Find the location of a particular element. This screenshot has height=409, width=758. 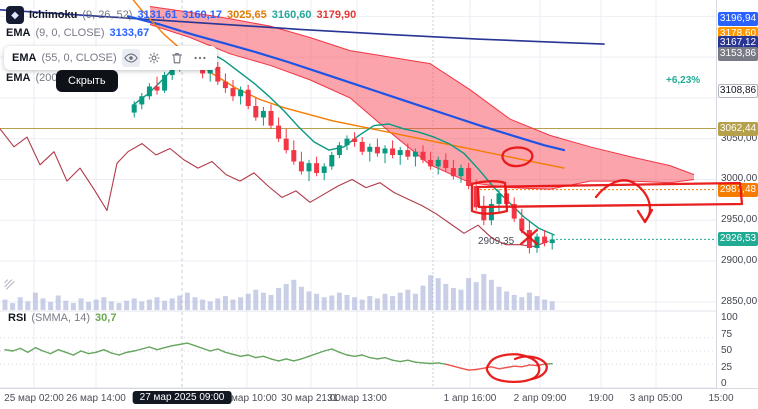

ichimoku-value-3: 3025,65 is located at coordinates (246, 15).